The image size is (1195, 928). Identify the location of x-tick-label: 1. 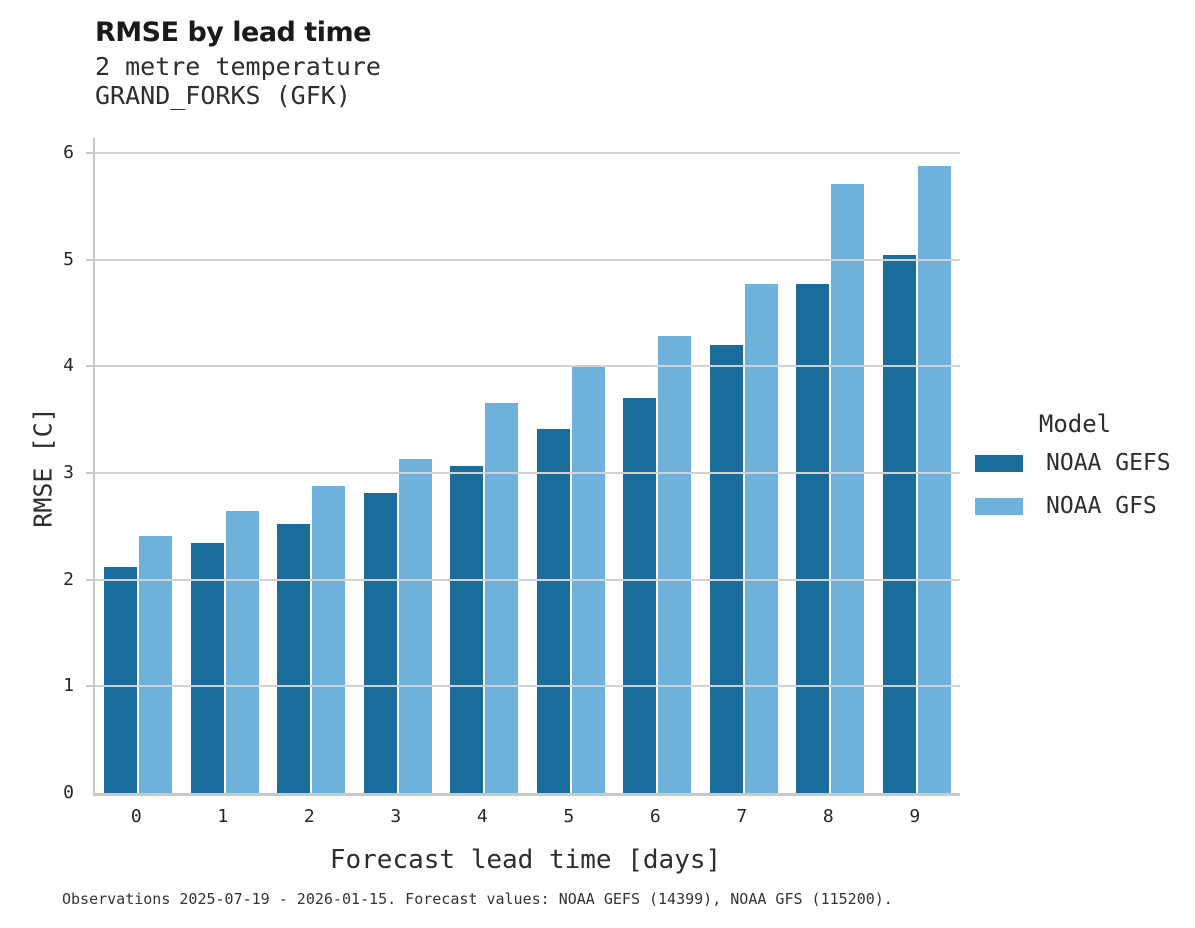
(223, 816).